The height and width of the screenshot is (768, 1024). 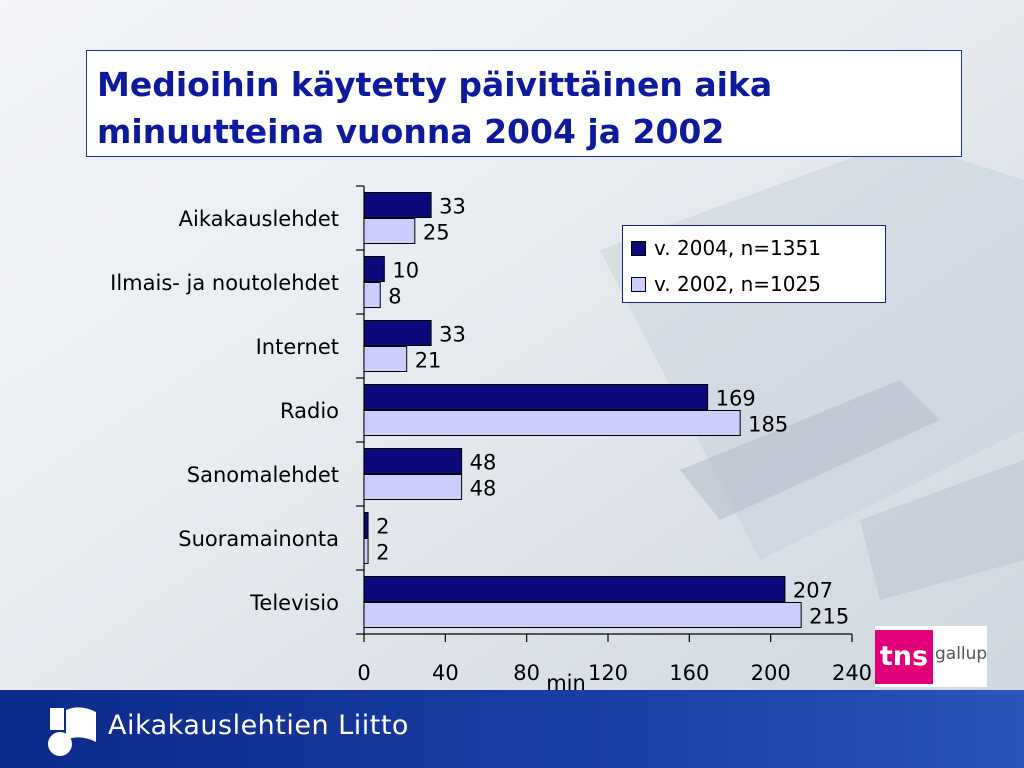 What do you see at coordinates (394, 297) in the screenshot?
I see `data-label: 8` at bounding box center [394, 297].